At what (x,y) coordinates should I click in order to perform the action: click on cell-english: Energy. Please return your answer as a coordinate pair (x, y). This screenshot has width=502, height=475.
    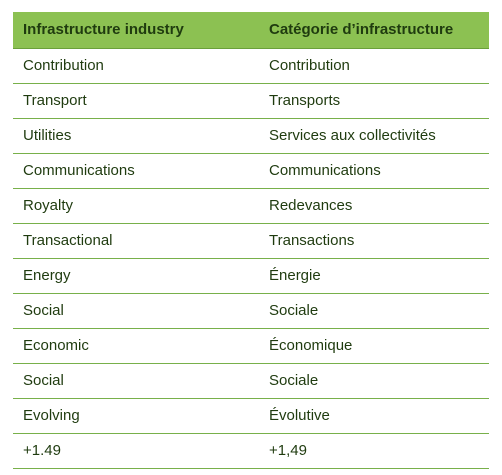
    Looking at the image, I should click on (47, 275).